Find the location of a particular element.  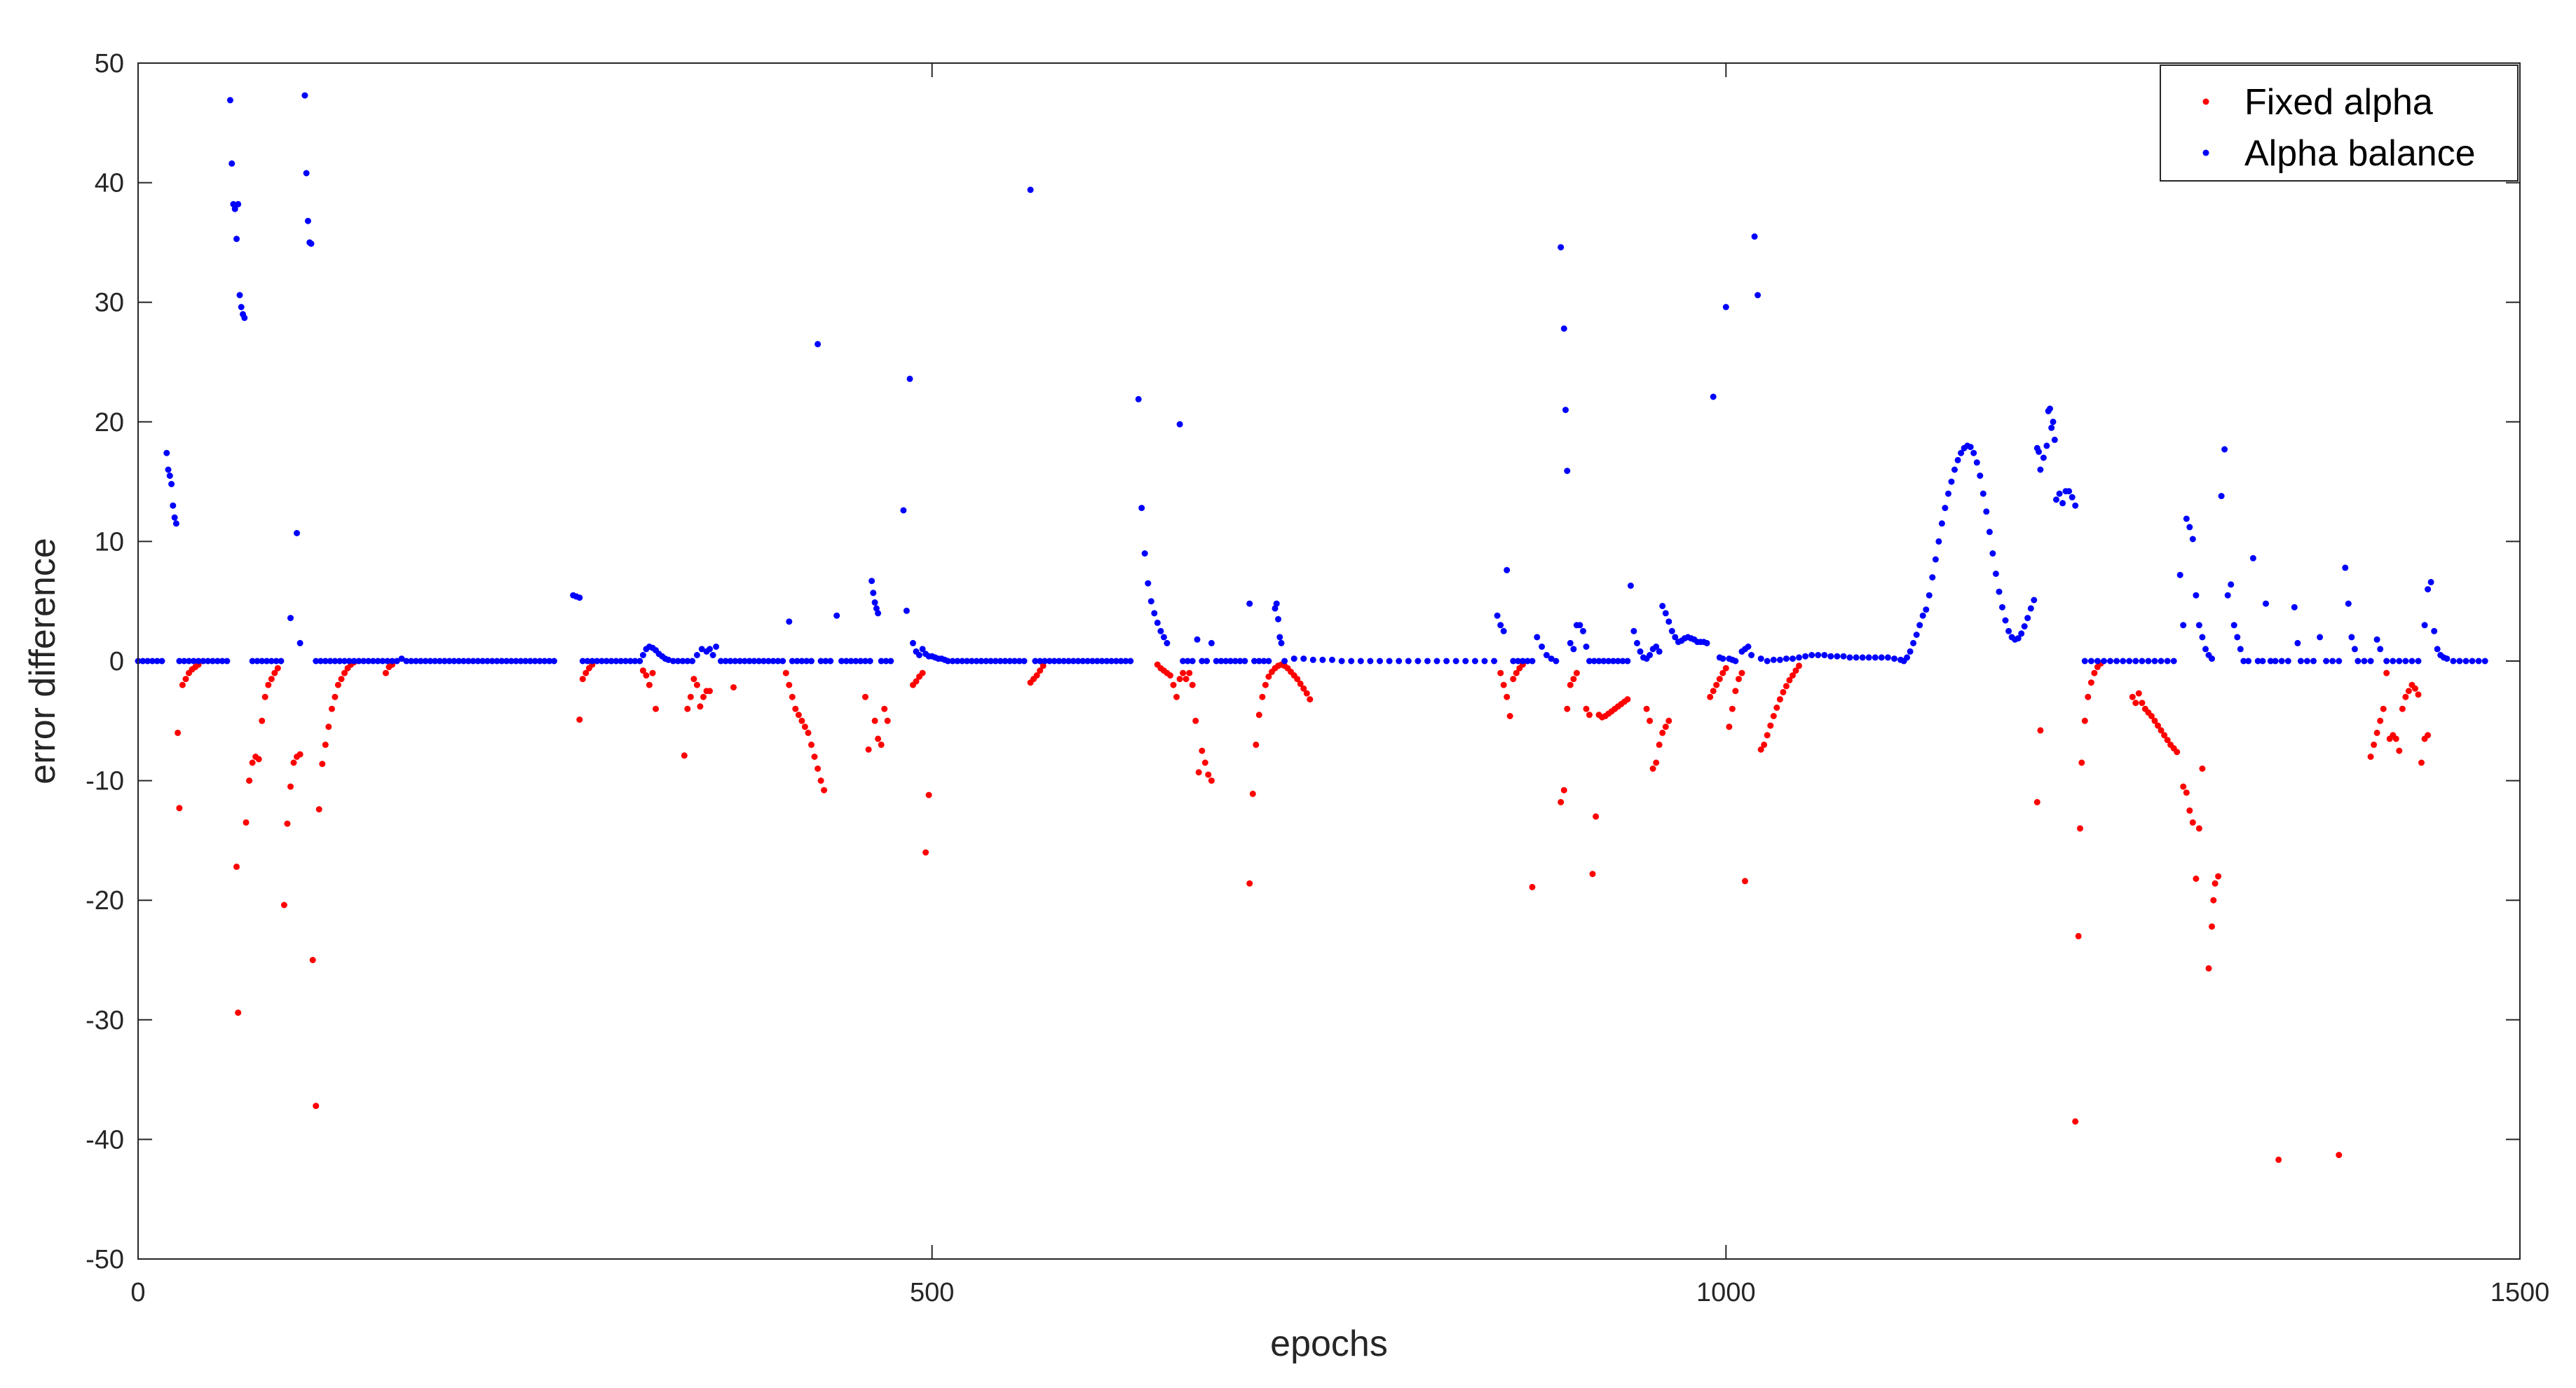

y-tick-label: -30 is located at coordinates (105, 1020).